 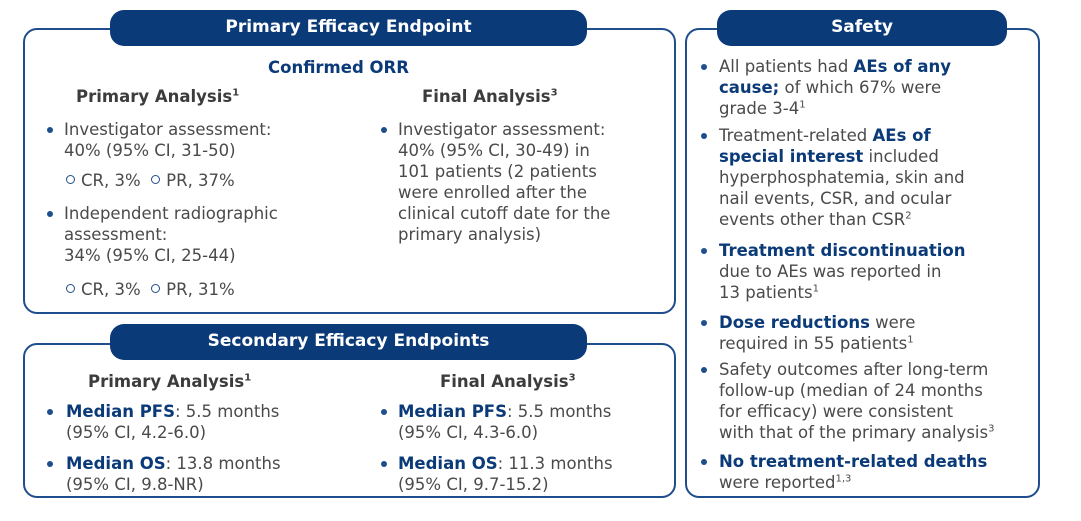 What do you see at coordinates (842, 177) in the screenshot?
I see `safety-b2-l3: hyperphosphatemia, skin and` at bounding box center [842, 177].